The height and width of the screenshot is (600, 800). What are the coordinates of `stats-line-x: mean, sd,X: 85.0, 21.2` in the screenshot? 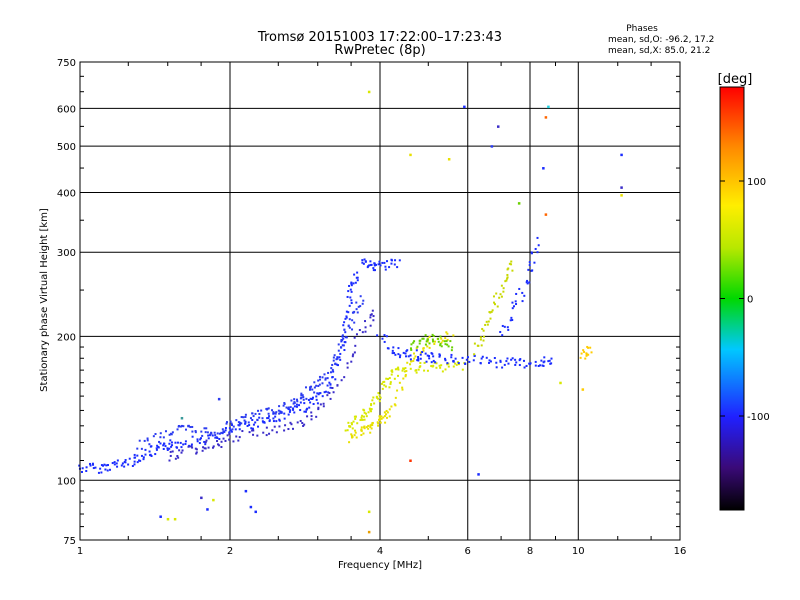 It's located at (659, 51).